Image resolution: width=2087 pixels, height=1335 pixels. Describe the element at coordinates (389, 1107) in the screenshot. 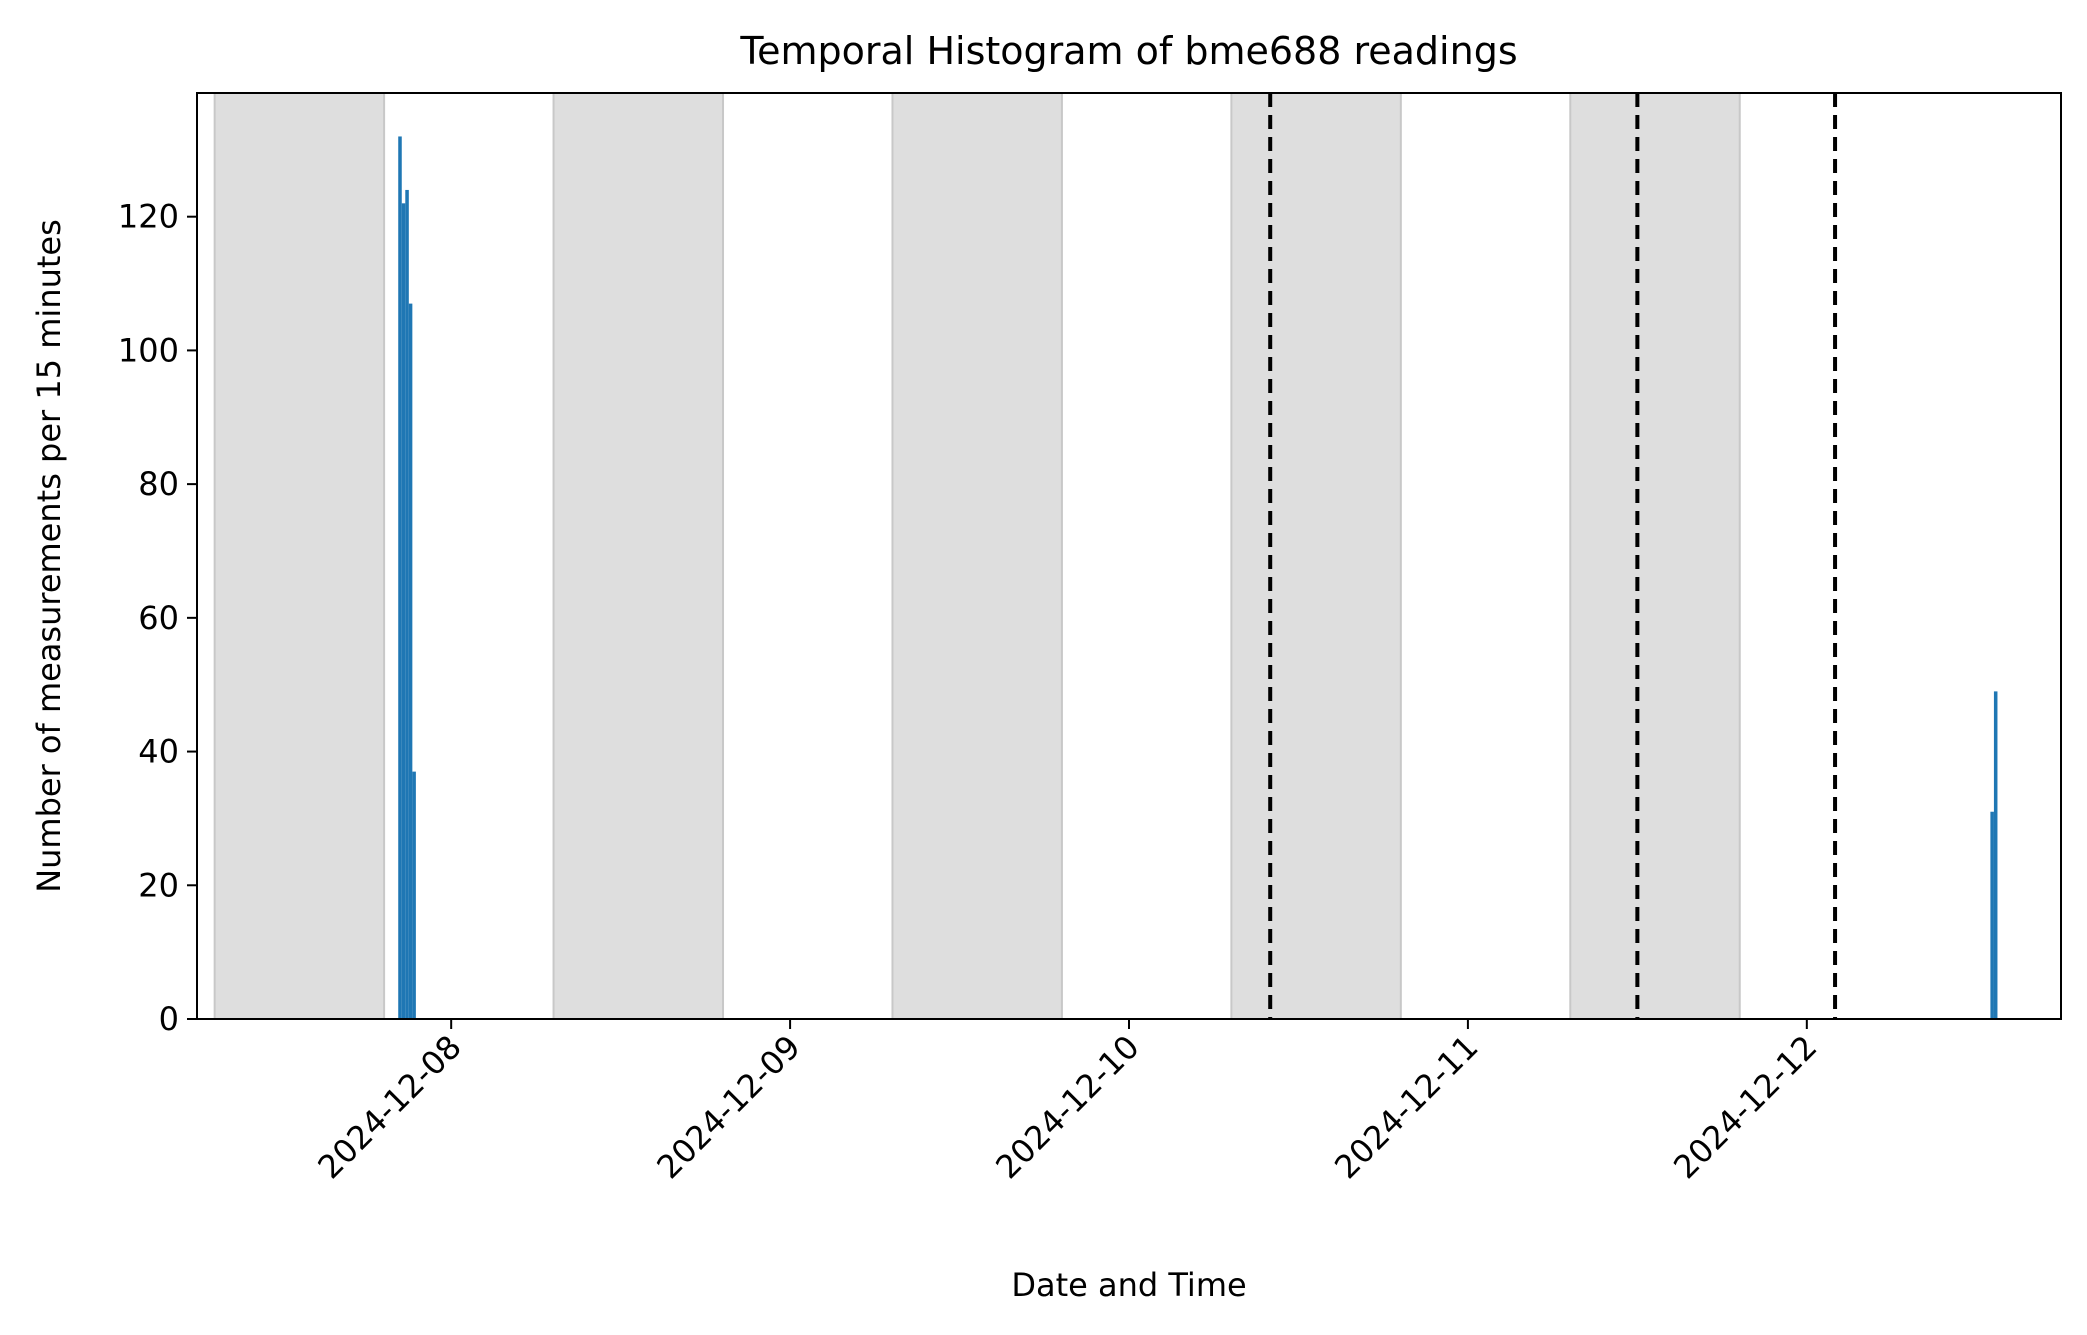

I see `x-tick-label: 2024-12-08` at that location.